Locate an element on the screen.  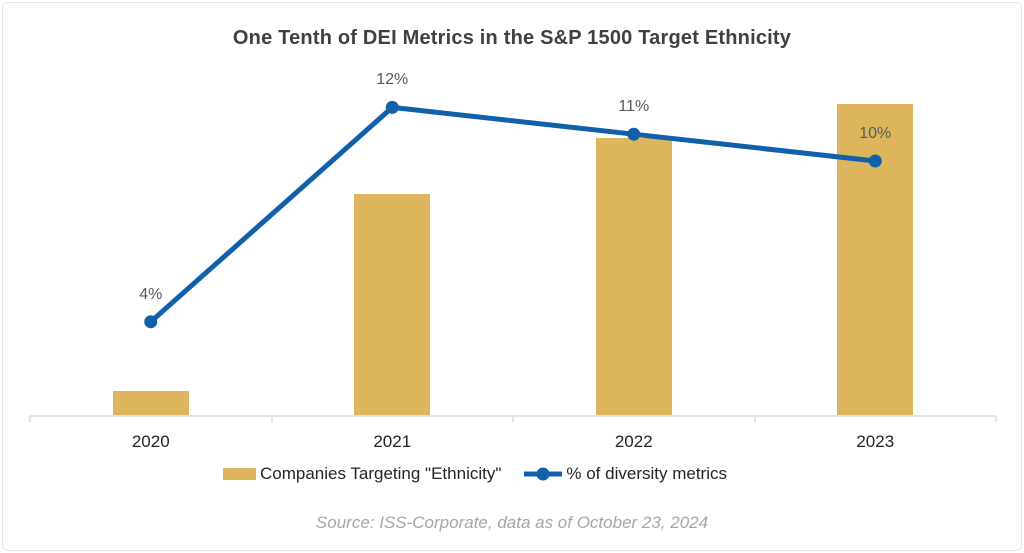
bar-2022 is located at coordinates (633, 277).